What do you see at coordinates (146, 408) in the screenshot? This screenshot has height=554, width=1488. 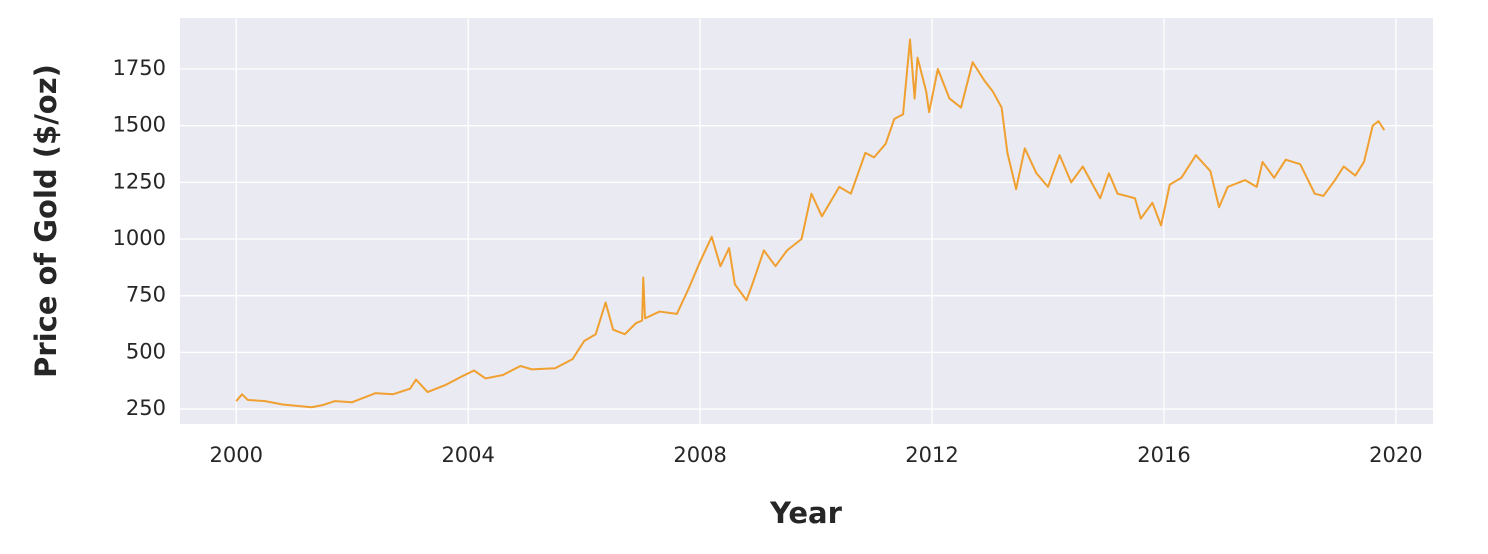 I see `y-tick-label: 250` at bounding box center [146, 408].